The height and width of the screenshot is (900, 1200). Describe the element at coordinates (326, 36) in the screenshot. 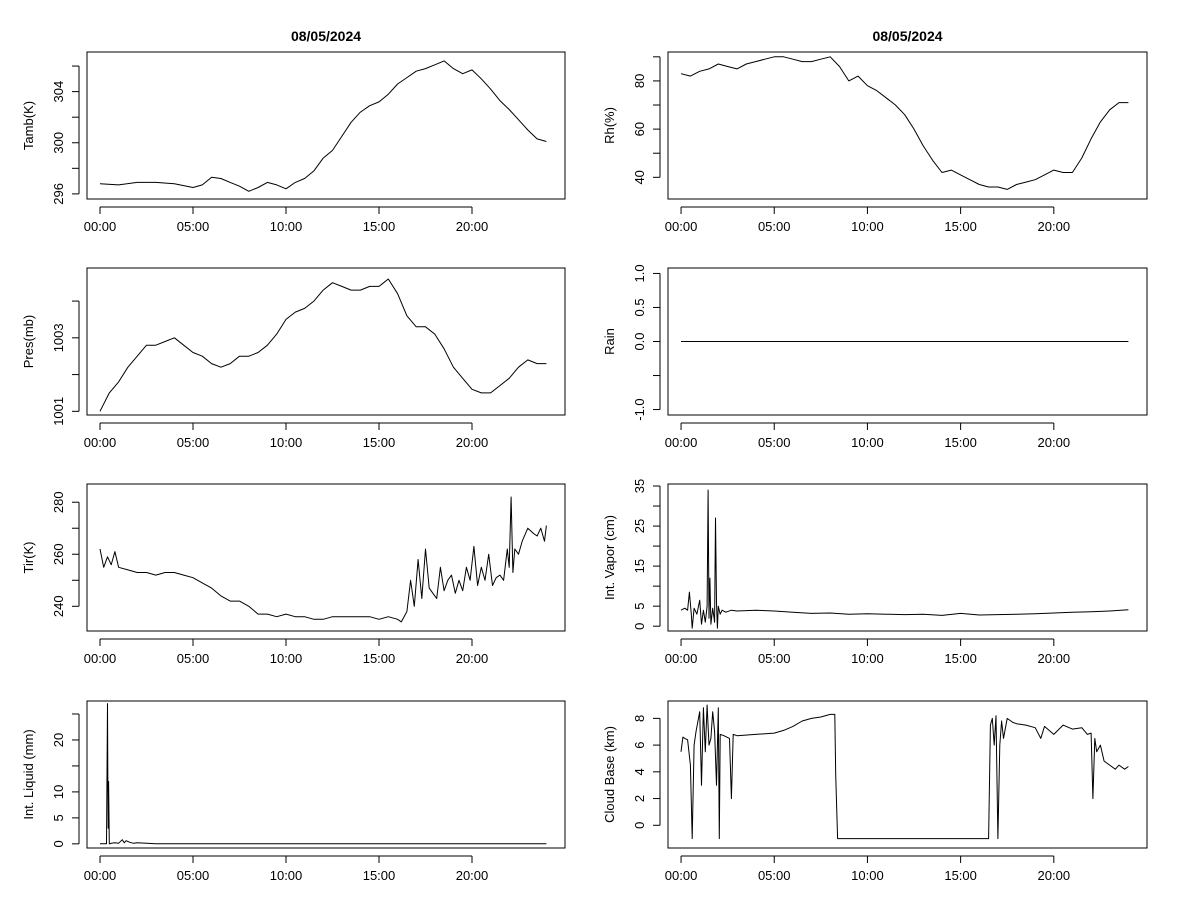

I see `tamb-title: 08/05/2024` at that location.